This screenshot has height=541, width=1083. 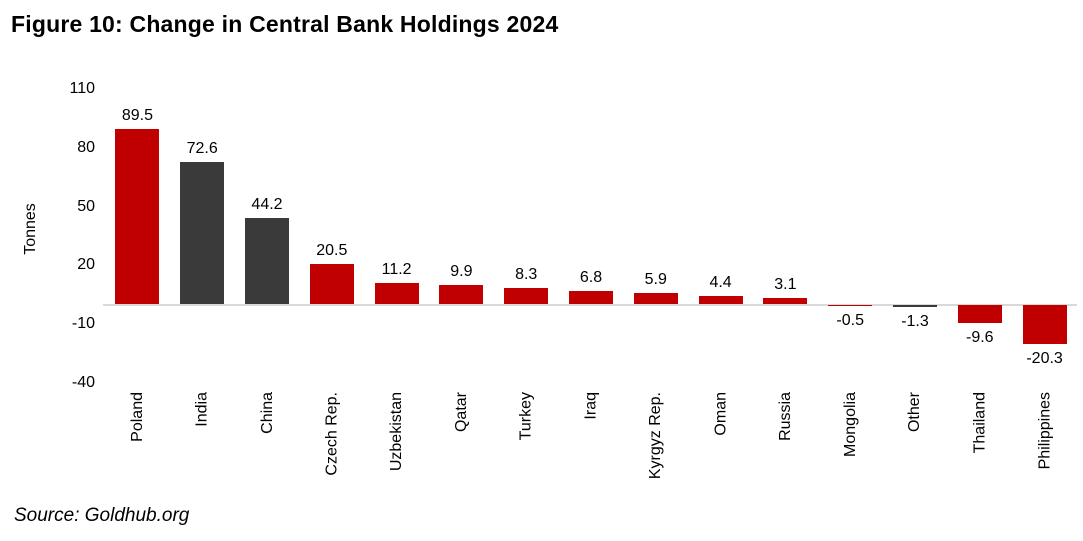 I want to click on zero-axis-line, so click(x=590, y=304).